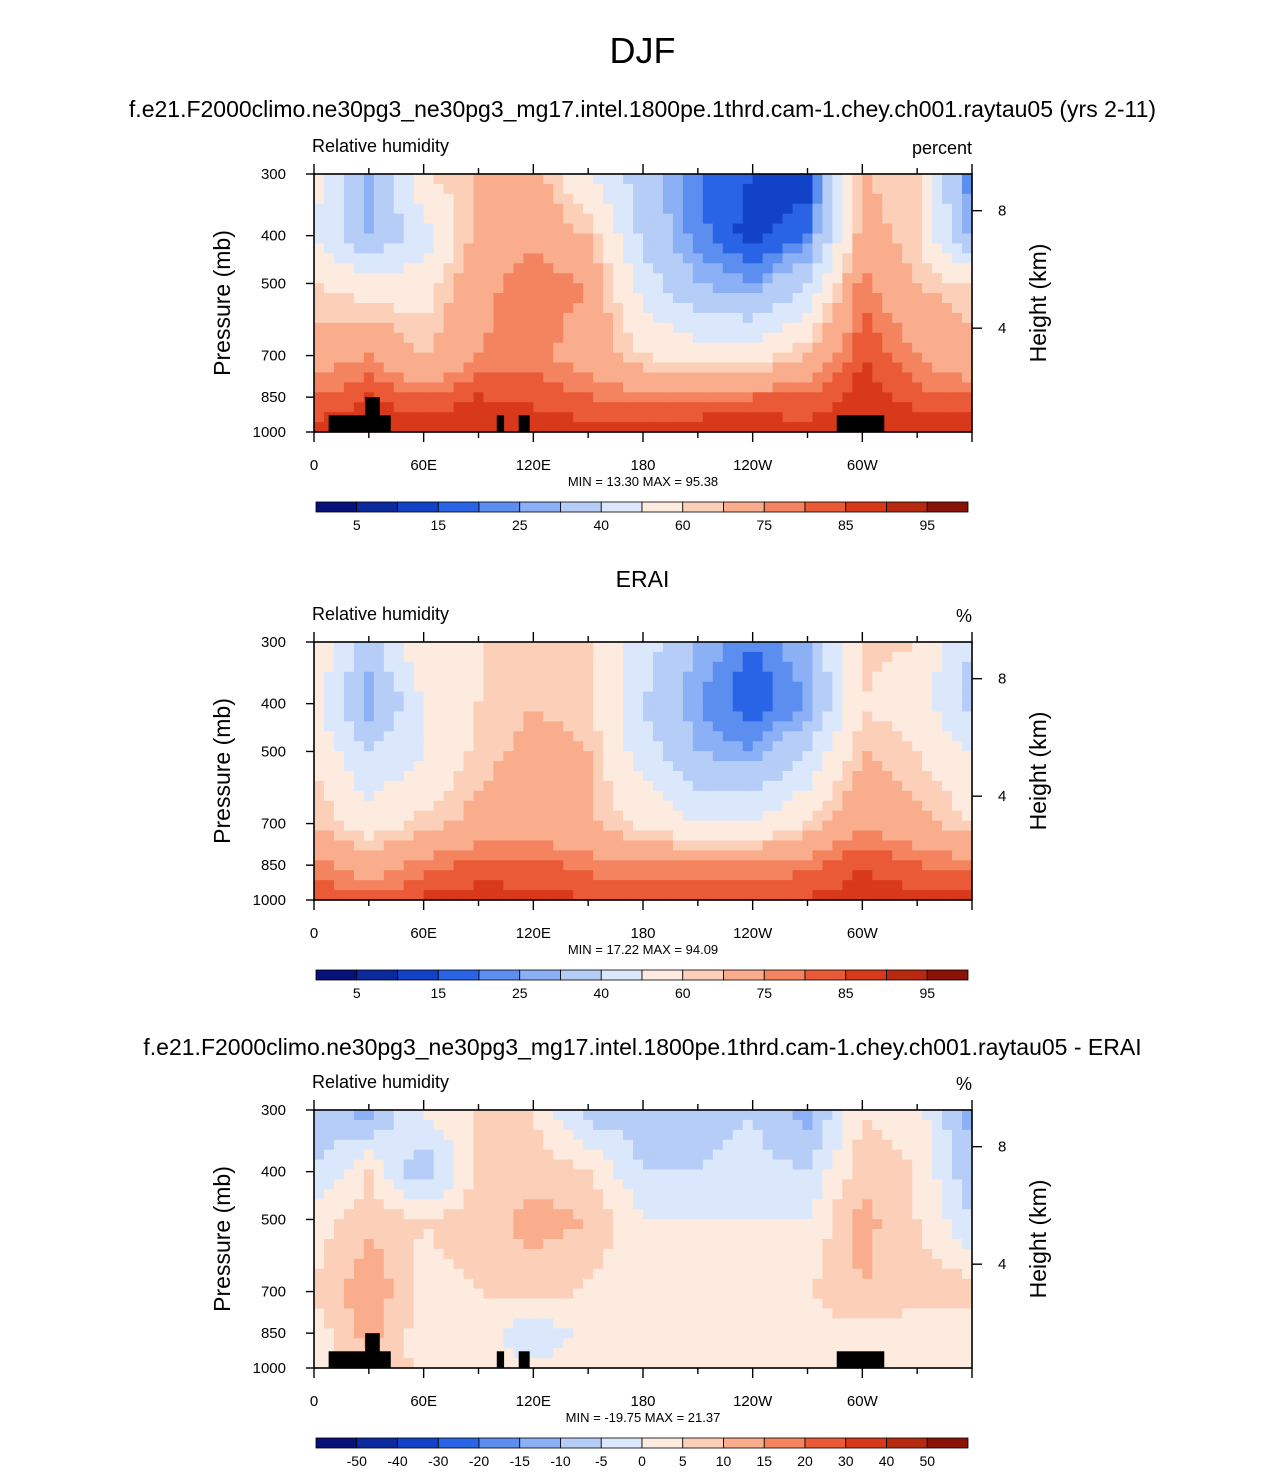 The height and width of the screenshot is (1474, 1285). What do you see at coordinates (222, 303) in the screenshot?
I see `y-axis-label: Pressure (mb)` at bounding box center [222, 303].